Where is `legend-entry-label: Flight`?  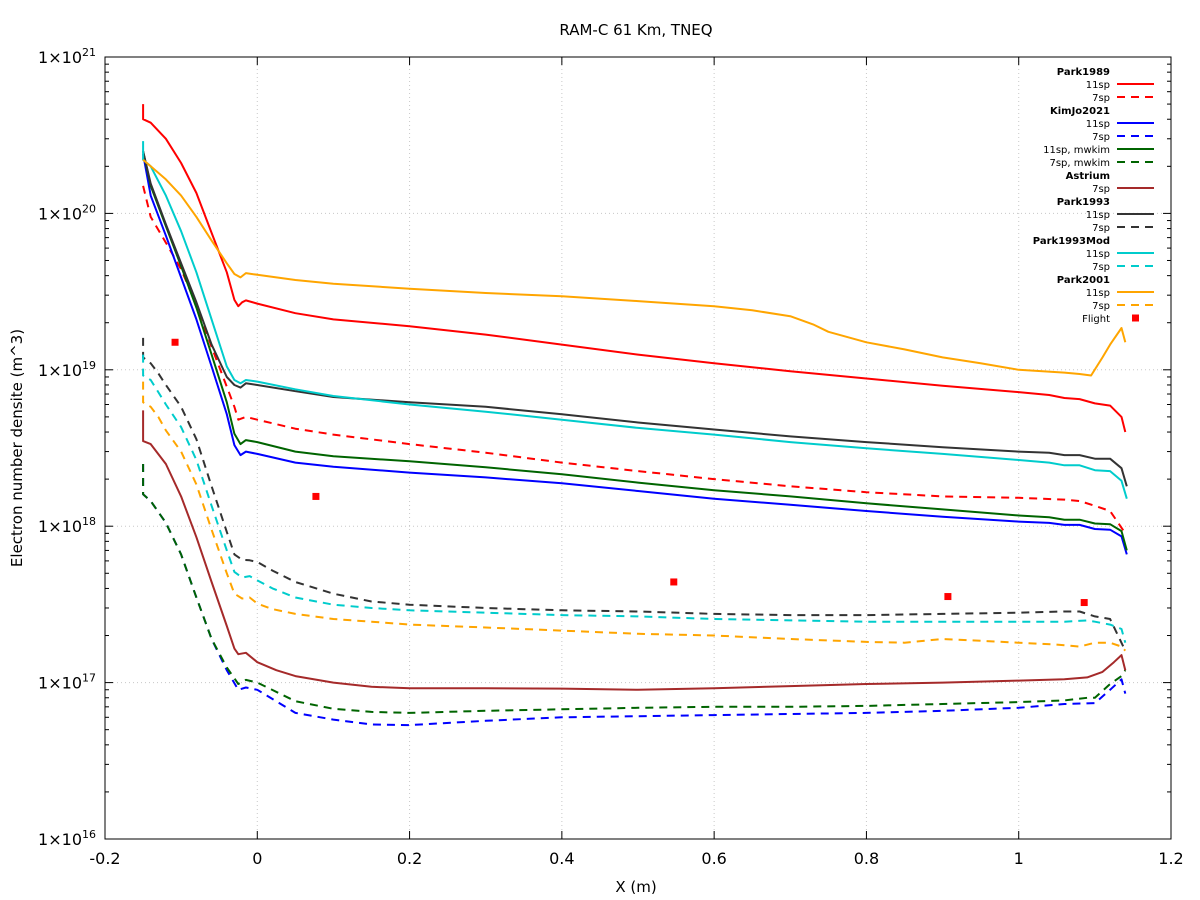 legend-entry-label: Flight is located at coordinates (1096, 319).